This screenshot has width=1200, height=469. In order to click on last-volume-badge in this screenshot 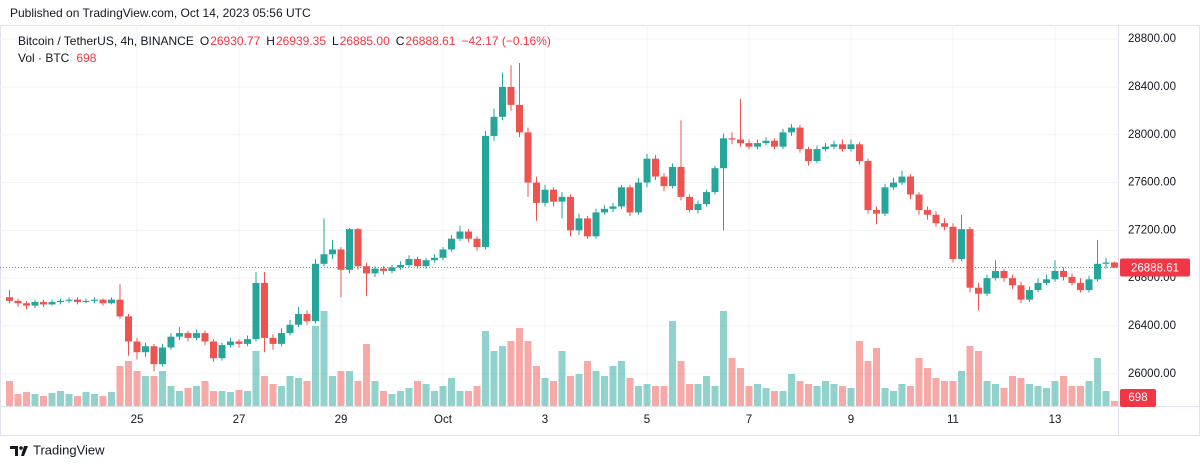, I will do `click(1138, 398)`.